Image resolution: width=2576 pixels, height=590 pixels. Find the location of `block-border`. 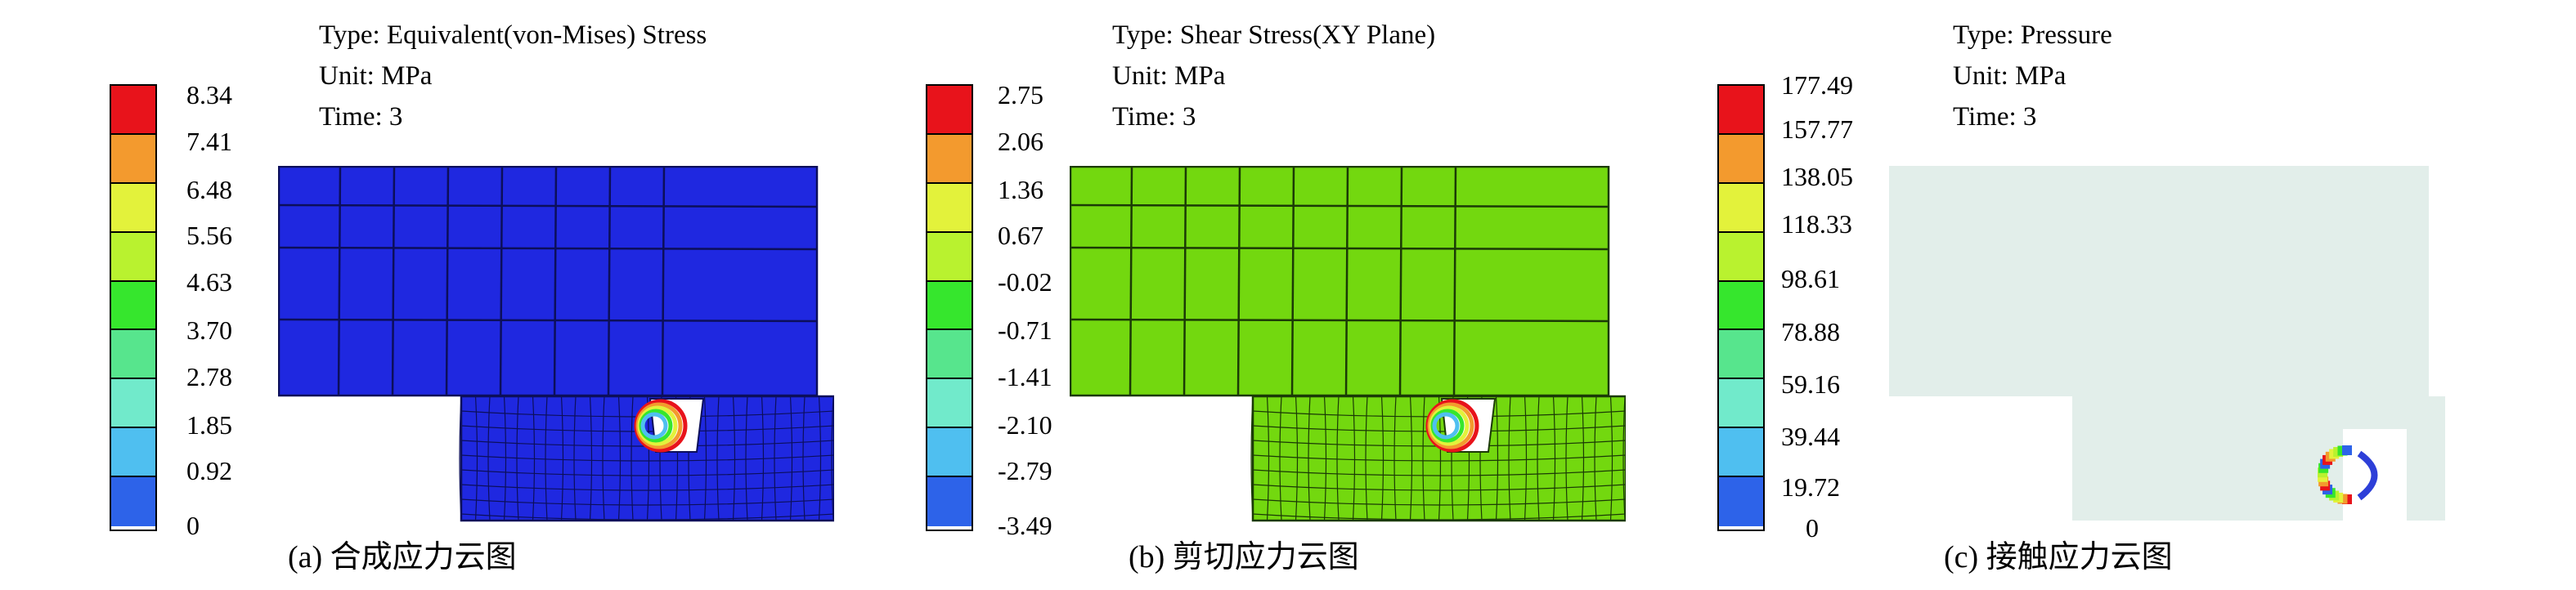

block-border is located at coordinates (647, 459).